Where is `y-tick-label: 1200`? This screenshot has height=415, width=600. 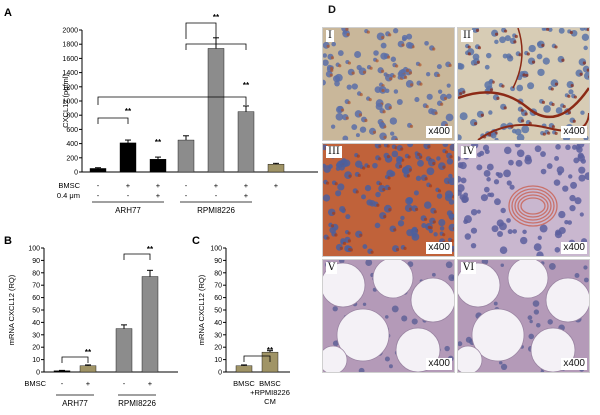 y-tick-label: 1200 is located at coordinates (70, 87).